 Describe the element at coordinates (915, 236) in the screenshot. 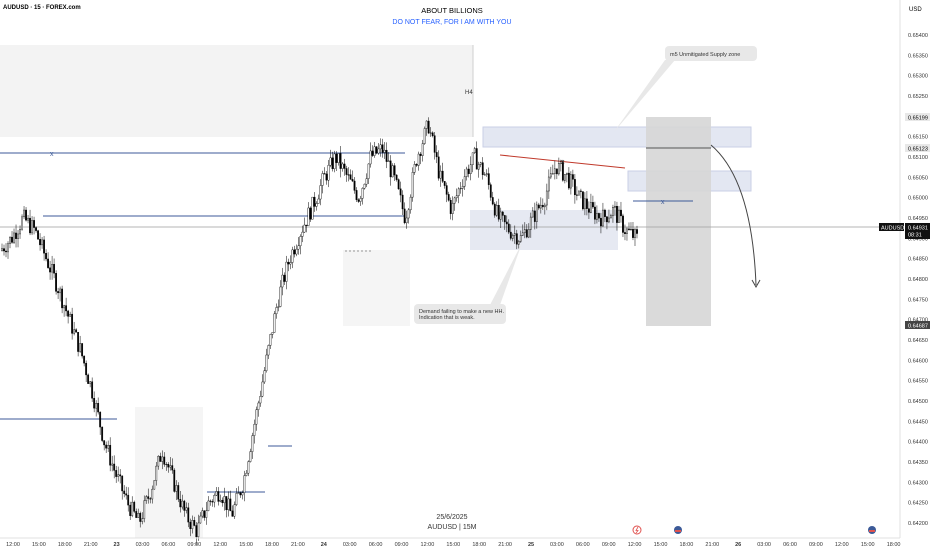

I see `badge-countdown-text: 08:31` at that location.